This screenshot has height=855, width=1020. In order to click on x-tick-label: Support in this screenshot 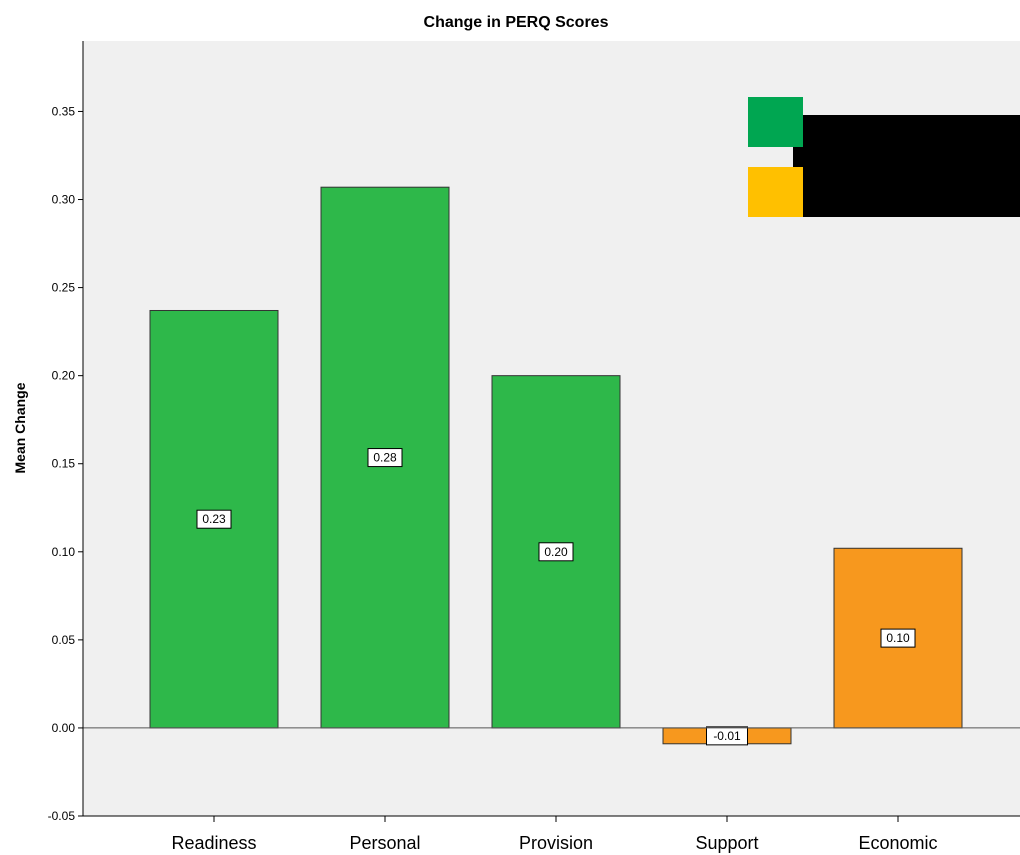, I will do `click(726, 843)`.